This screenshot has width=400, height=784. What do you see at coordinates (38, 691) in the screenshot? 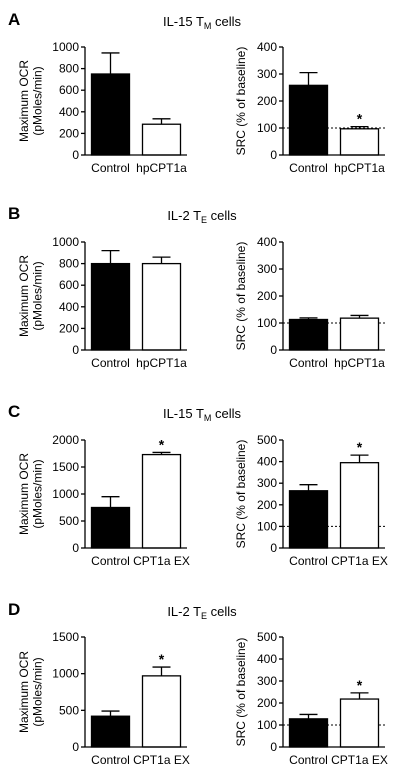
I see `y-axis-label-line: (pMoles/min)` at bounding box center [38, 691].